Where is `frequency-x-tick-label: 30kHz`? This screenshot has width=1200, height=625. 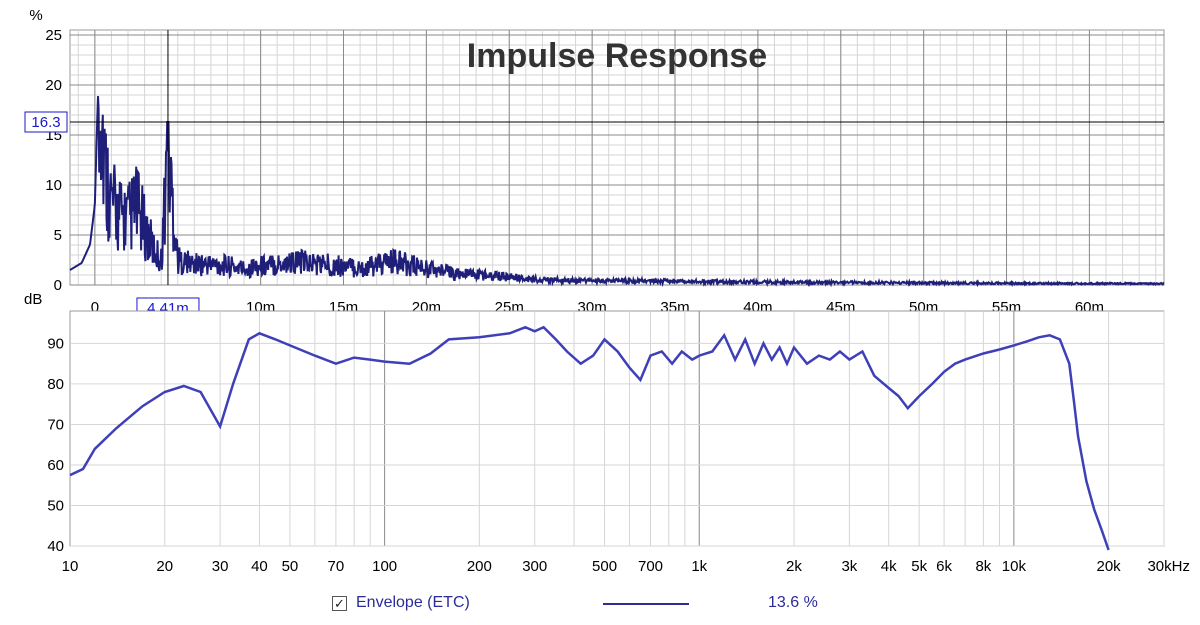
frequency-x-tick-label: 30kHz is located at coordinates (1168, 566).